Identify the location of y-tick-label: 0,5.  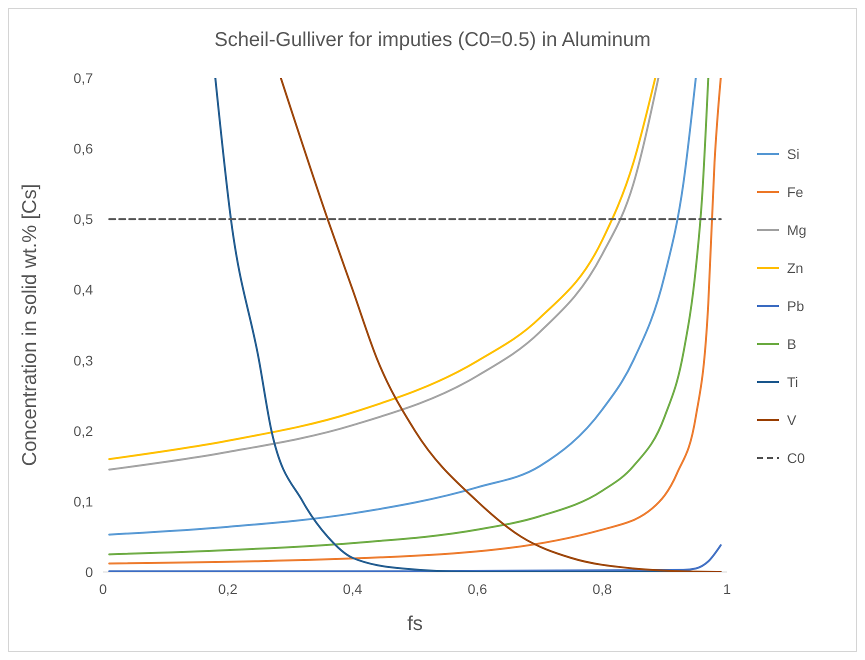
(84, 219).